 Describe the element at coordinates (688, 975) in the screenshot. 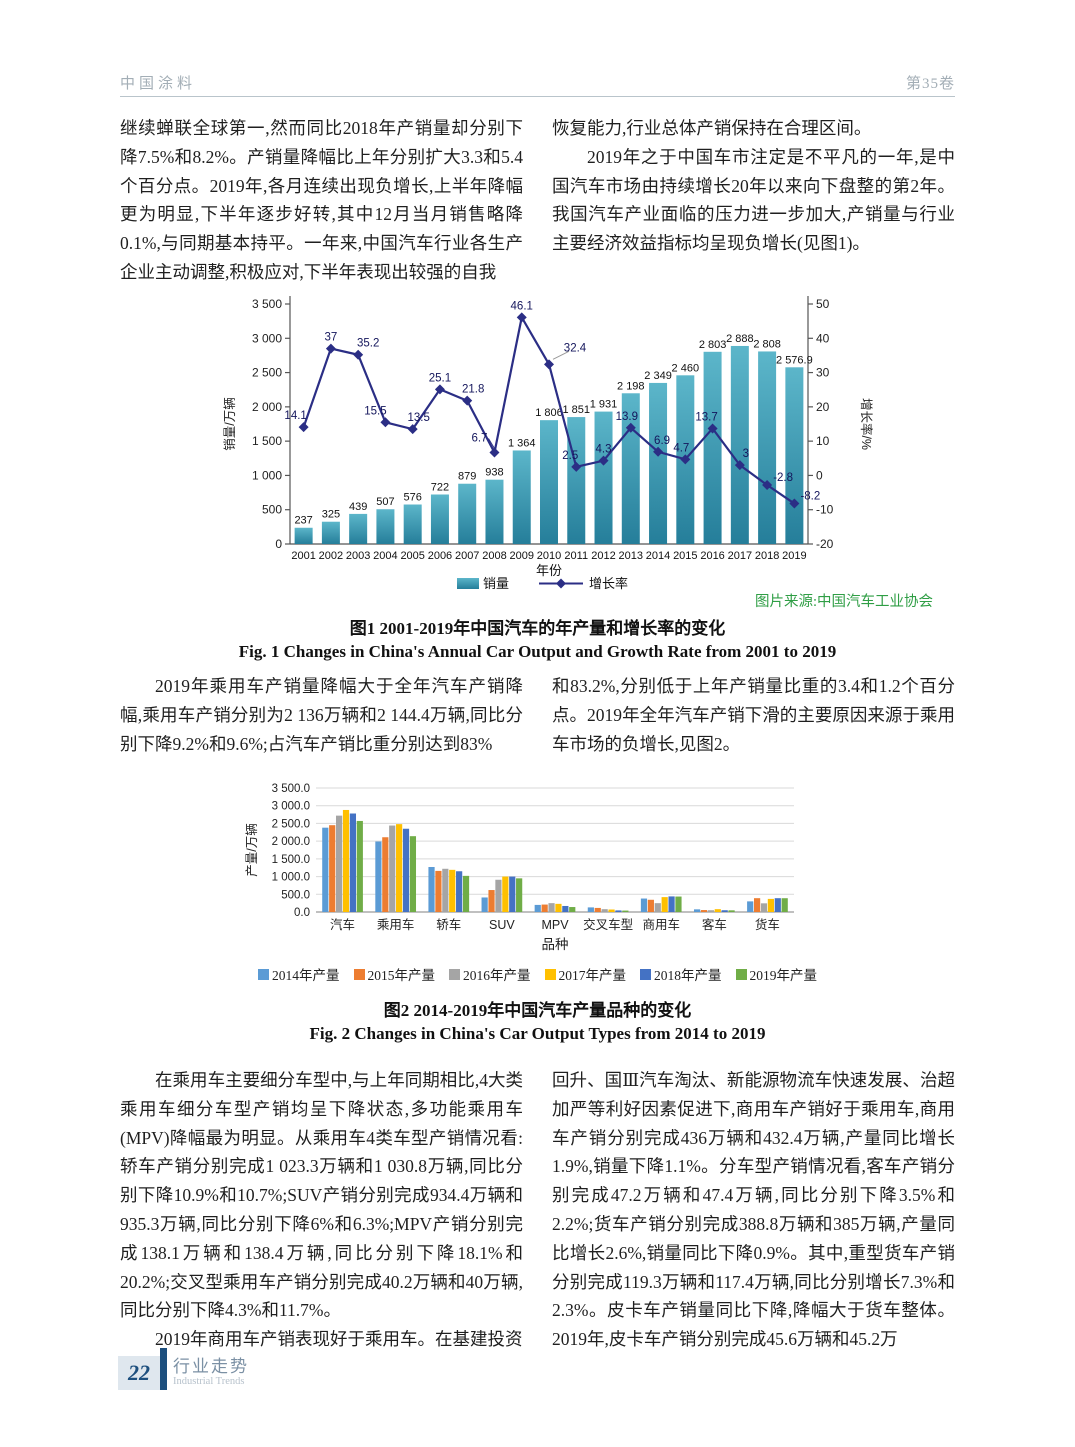

I see `legend-label: 2018年产量` at that location.